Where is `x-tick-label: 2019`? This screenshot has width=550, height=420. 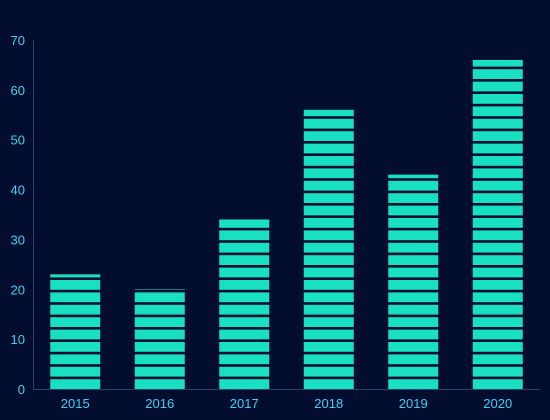 x-tick-label: 2019 is located at coordinates (413, 403).